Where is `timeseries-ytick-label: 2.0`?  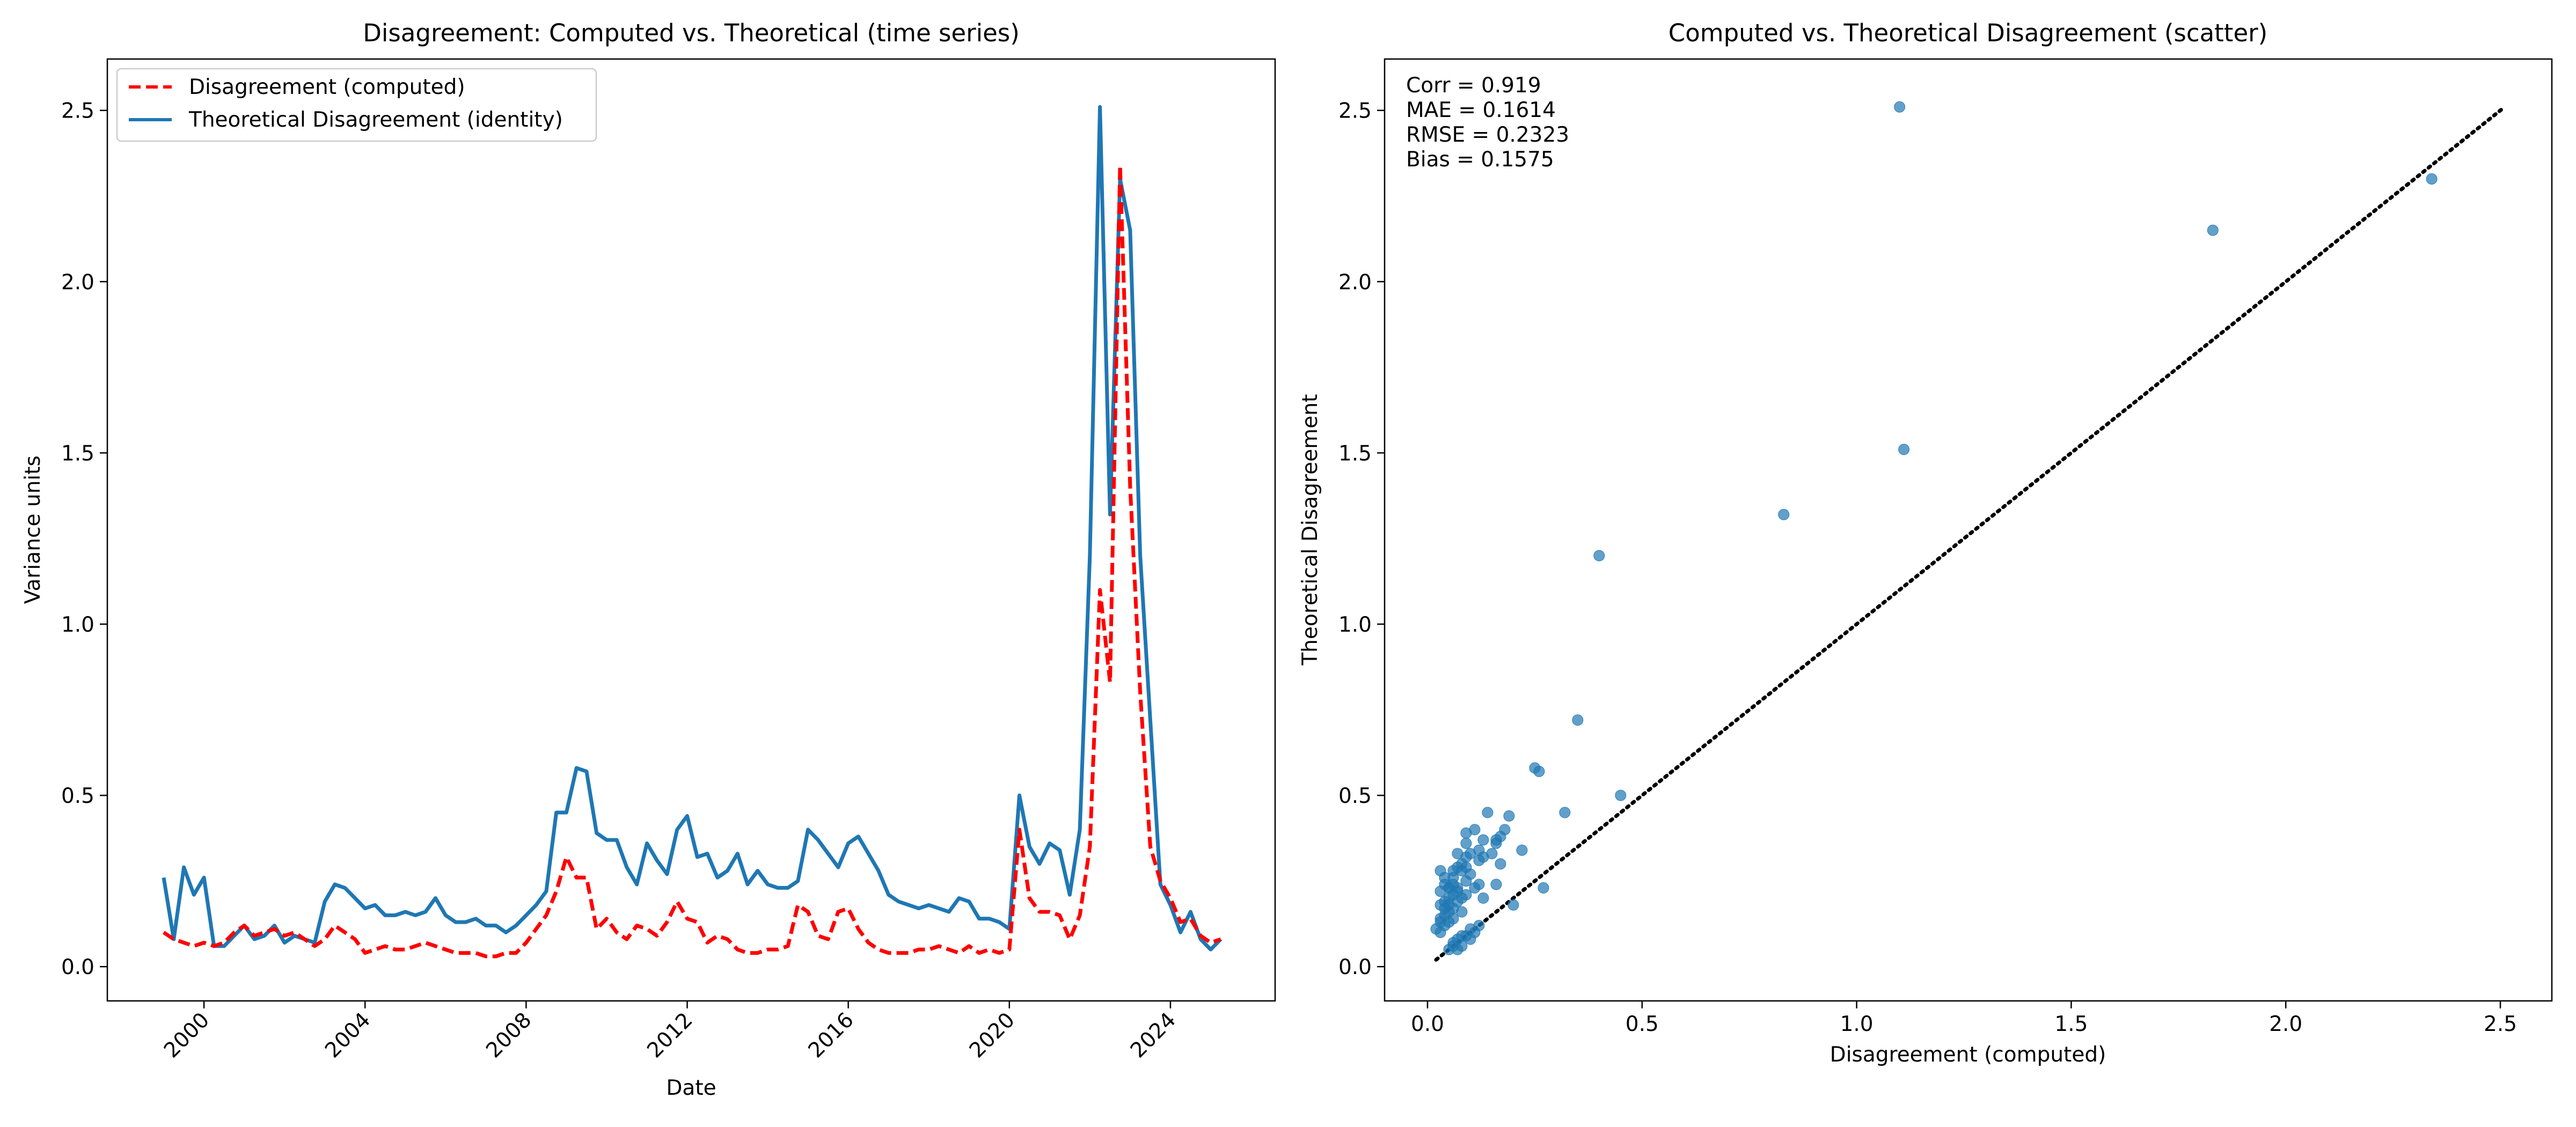 timeseries-ytick-label: 2.0 is located at coordinates (77, 282).